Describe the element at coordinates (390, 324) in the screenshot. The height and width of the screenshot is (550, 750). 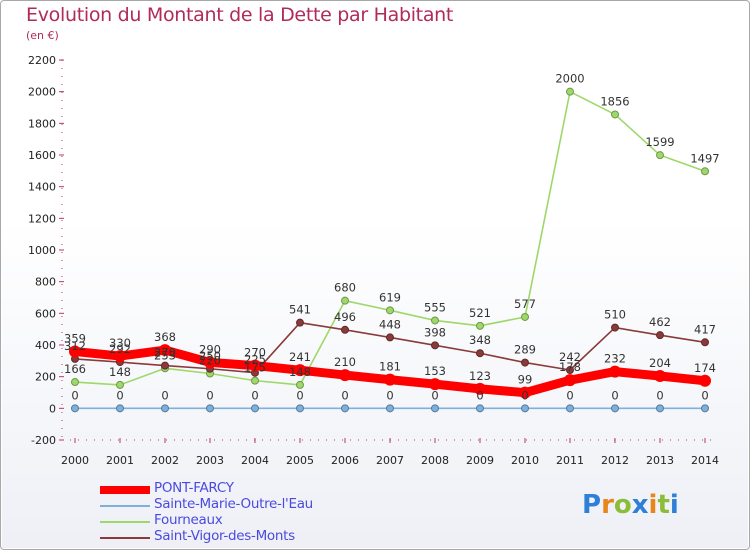
I see `data-label-saint-vigor-des-monts: 448` at that location.